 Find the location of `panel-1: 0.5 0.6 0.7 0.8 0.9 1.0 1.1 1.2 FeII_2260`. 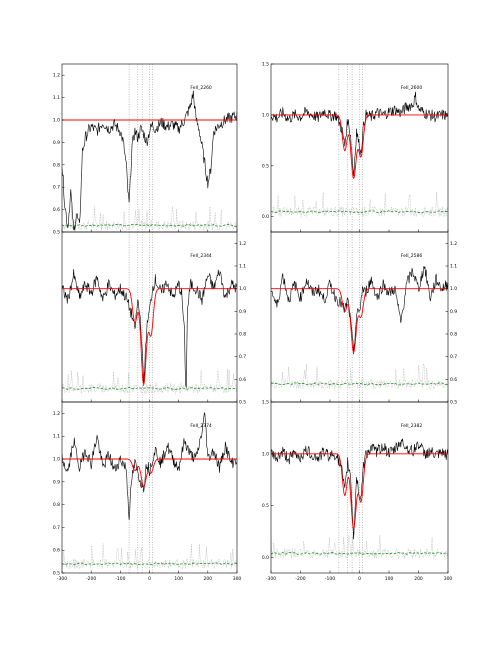

panel-1: 0.5 0.6 0.7 0.8 0.9 1.0 1.1 1.2 FeII_2260 is located at coordinates (145, 149).